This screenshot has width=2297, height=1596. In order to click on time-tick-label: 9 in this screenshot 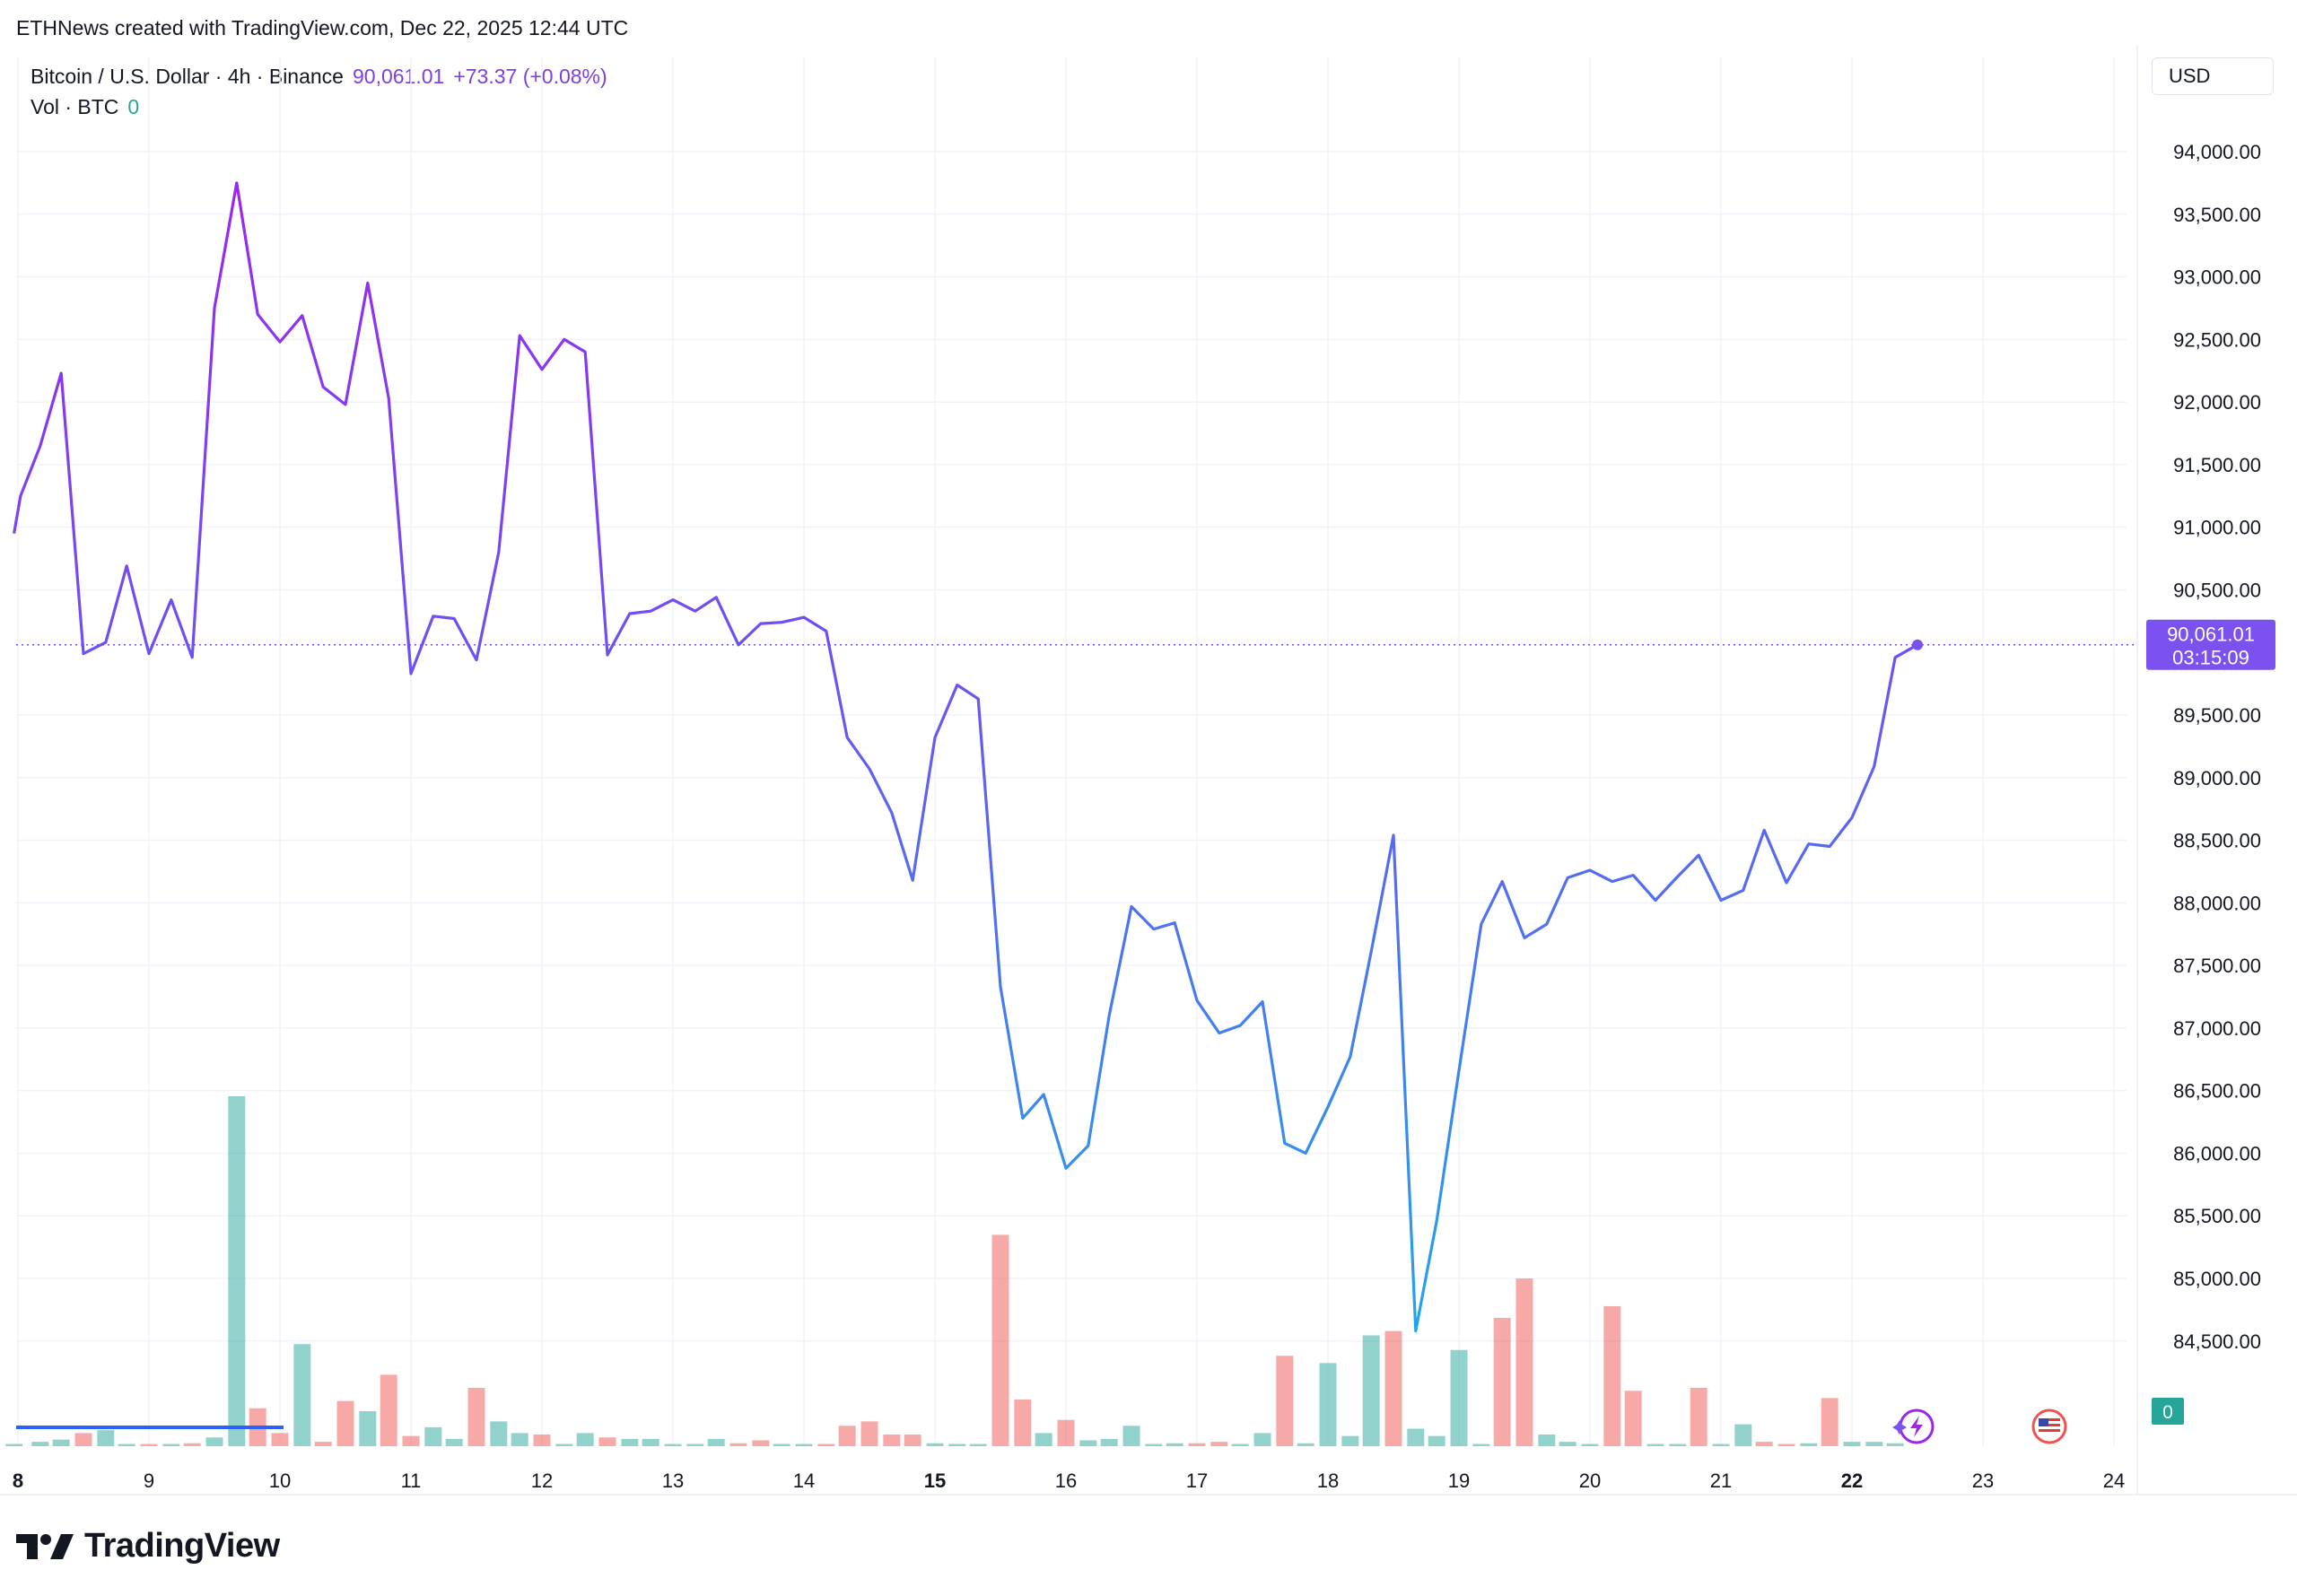, I will do `click(149, 1481)`.